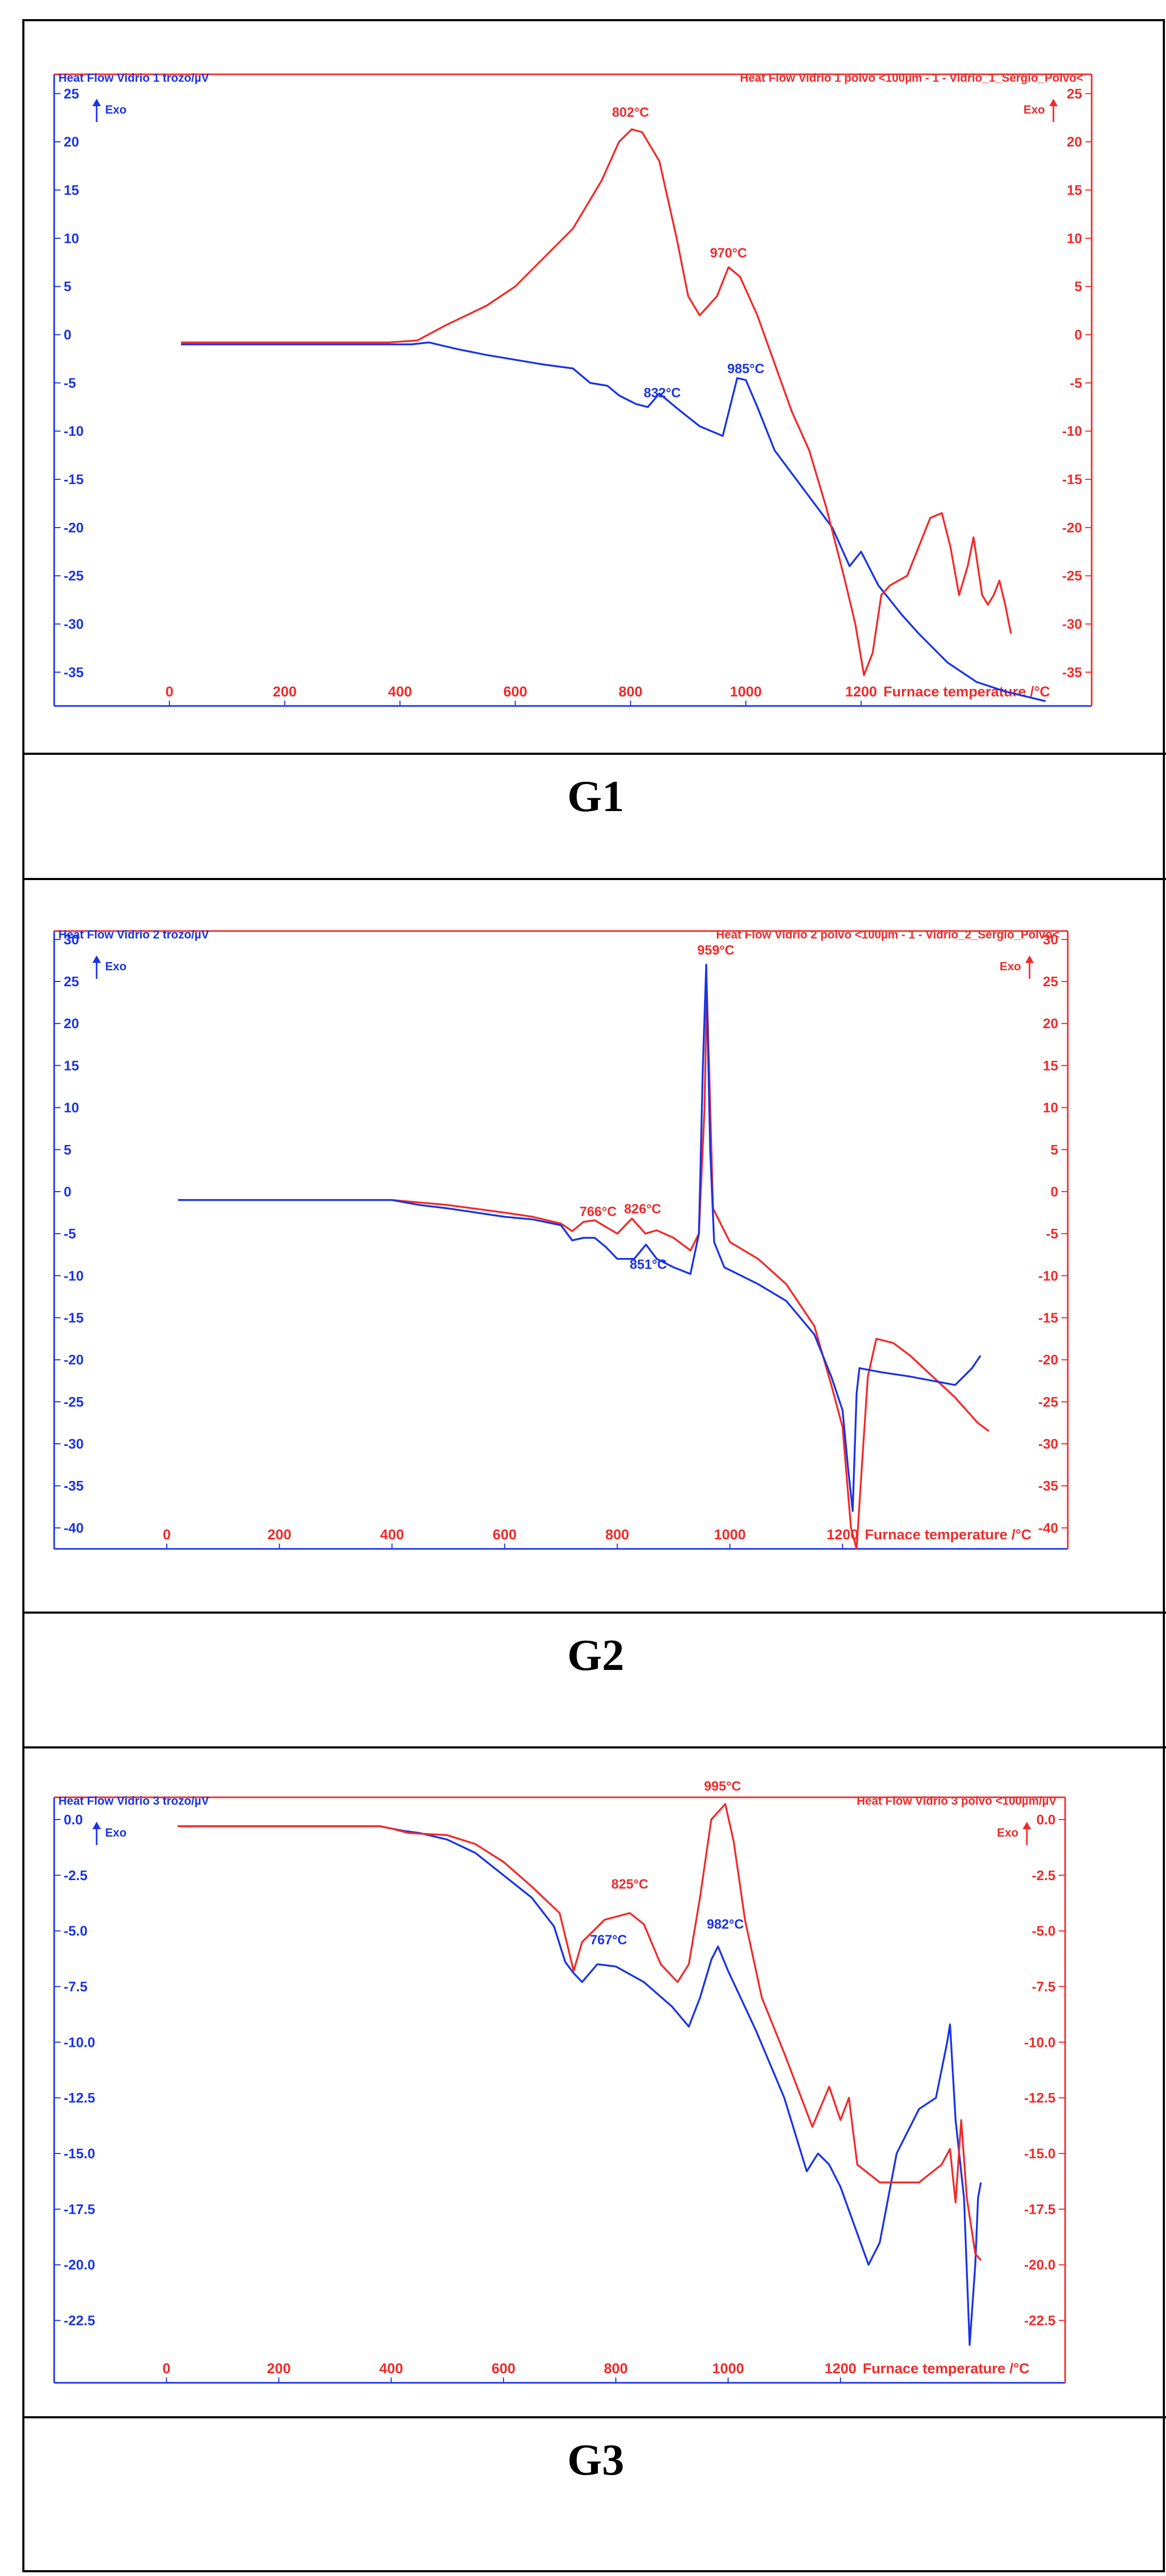 The width and height of the screenshot is (1166, 2576). I want to click on y-tick-label-left: -22.5, so click(79, 2321).